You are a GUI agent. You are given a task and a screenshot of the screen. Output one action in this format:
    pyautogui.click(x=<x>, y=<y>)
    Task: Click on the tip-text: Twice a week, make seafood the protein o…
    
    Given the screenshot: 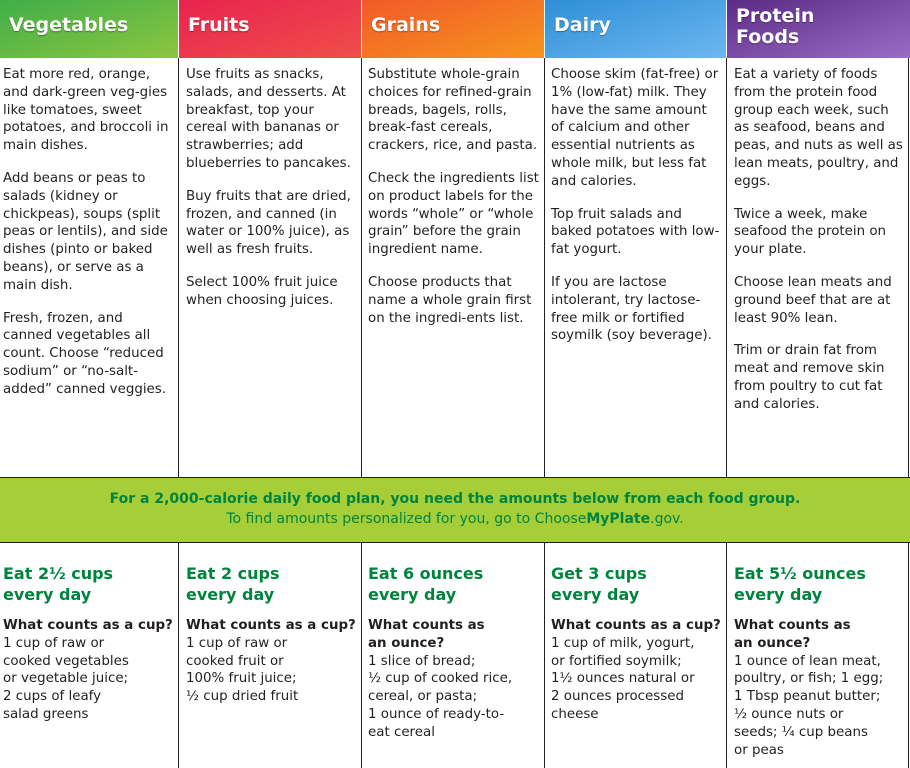 What is the action you would take?
    pyautogui.click(x=810, y=232)
    